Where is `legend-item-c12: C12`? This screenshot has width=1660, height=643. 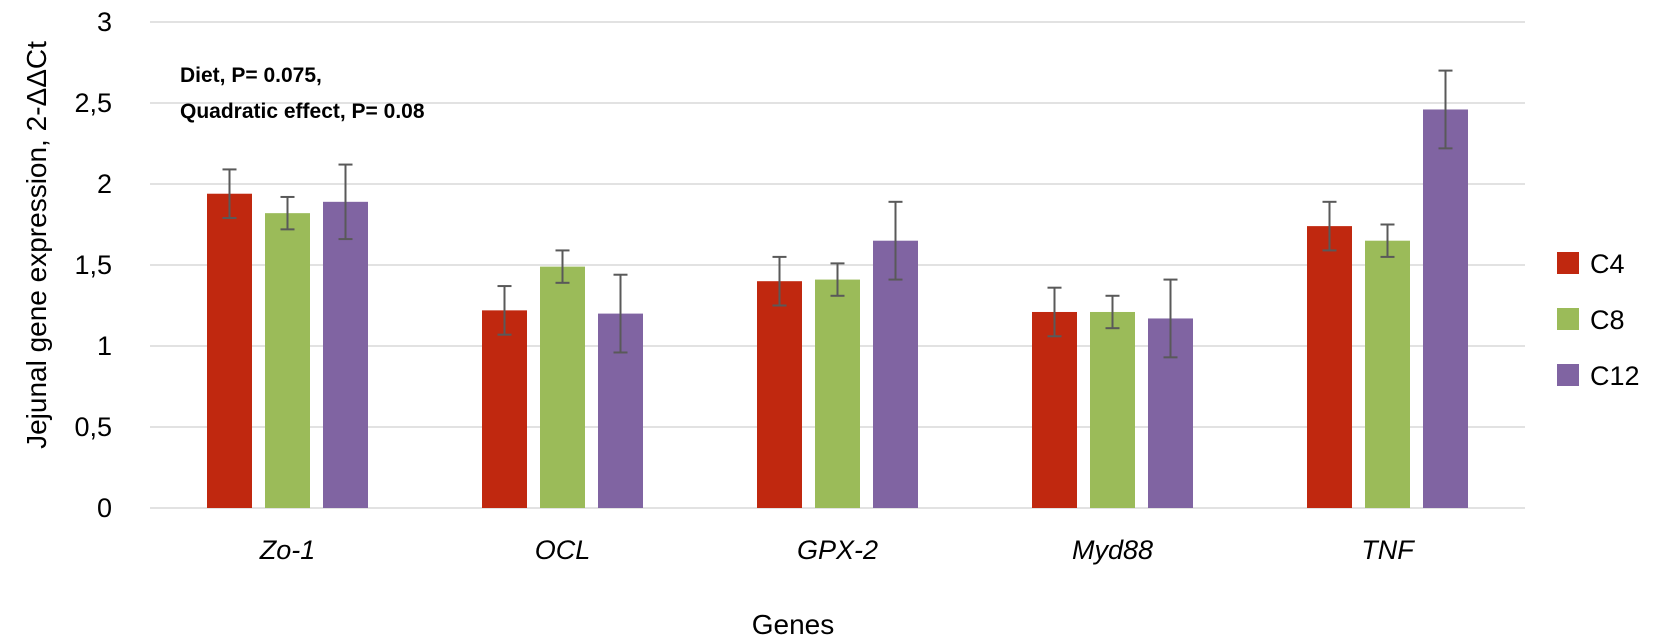
legend-item-c12: C12 is located at coordinates (1598, 376).